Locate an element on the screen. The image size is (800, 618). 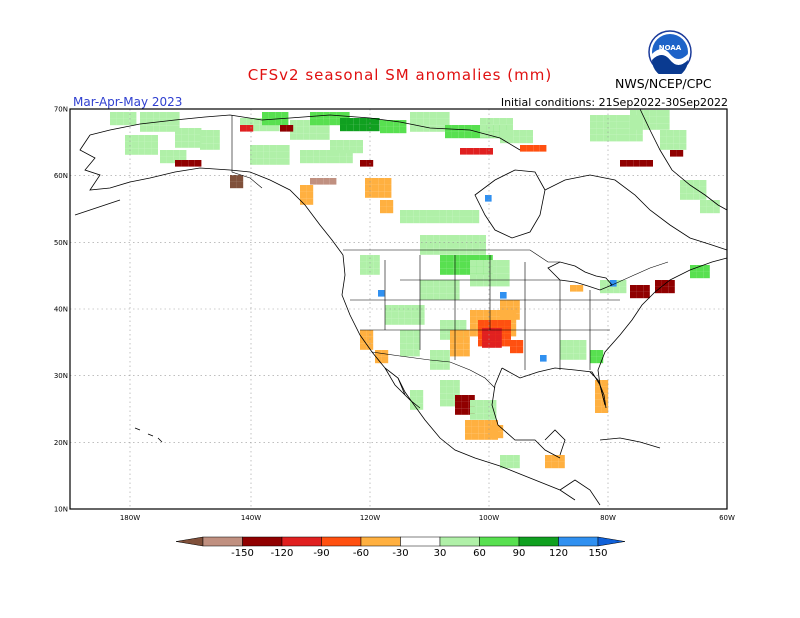
lat-label-70N: 70N is located at coordinates (61, 110).